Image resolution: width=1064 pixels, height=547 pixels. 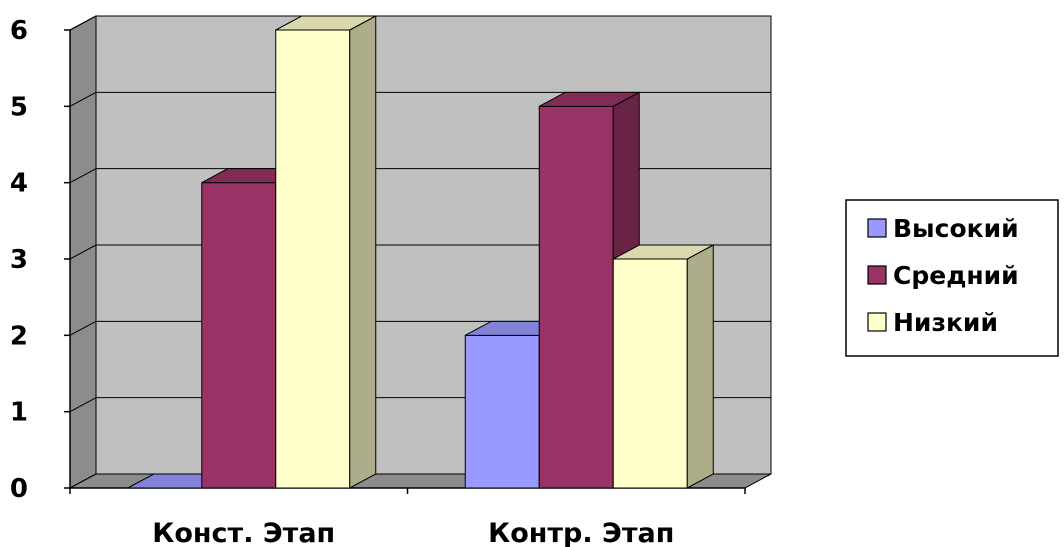 I want to click on x-category-label: Контр. Этап, so click(x=581, y=532).